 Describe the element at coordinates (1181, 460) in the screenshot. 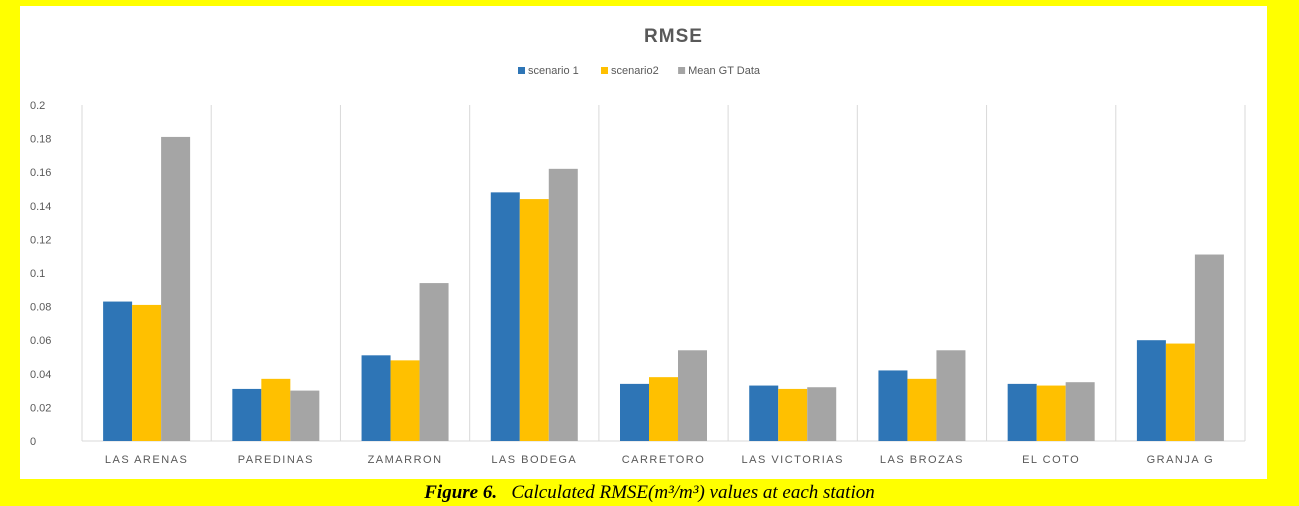

I see `x-tick-label: GRANJA G` at that location.